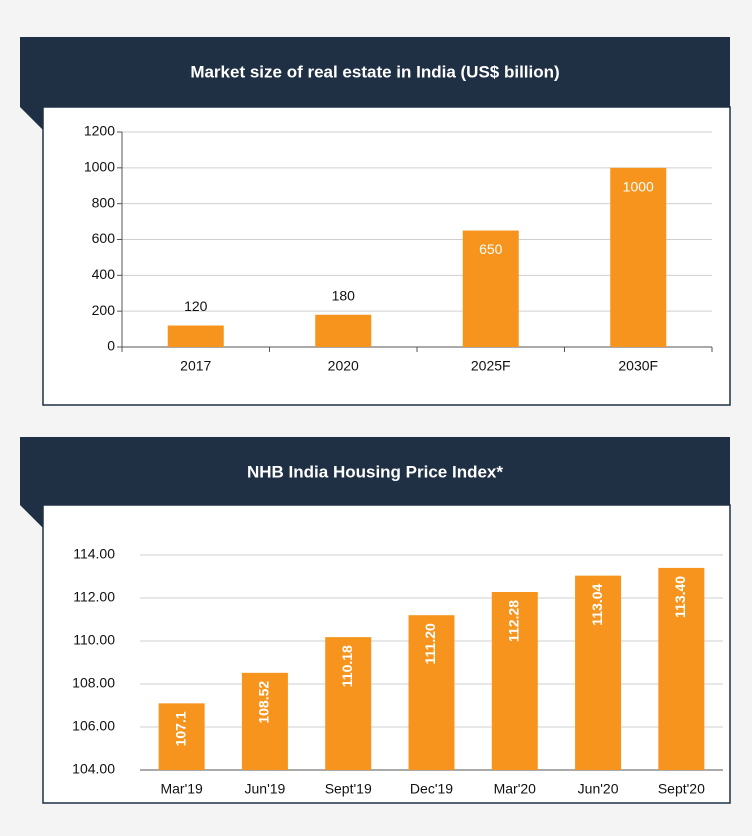 The image size is (752, 836). I want to click on y-tick-label: 0, so click(111, 346).